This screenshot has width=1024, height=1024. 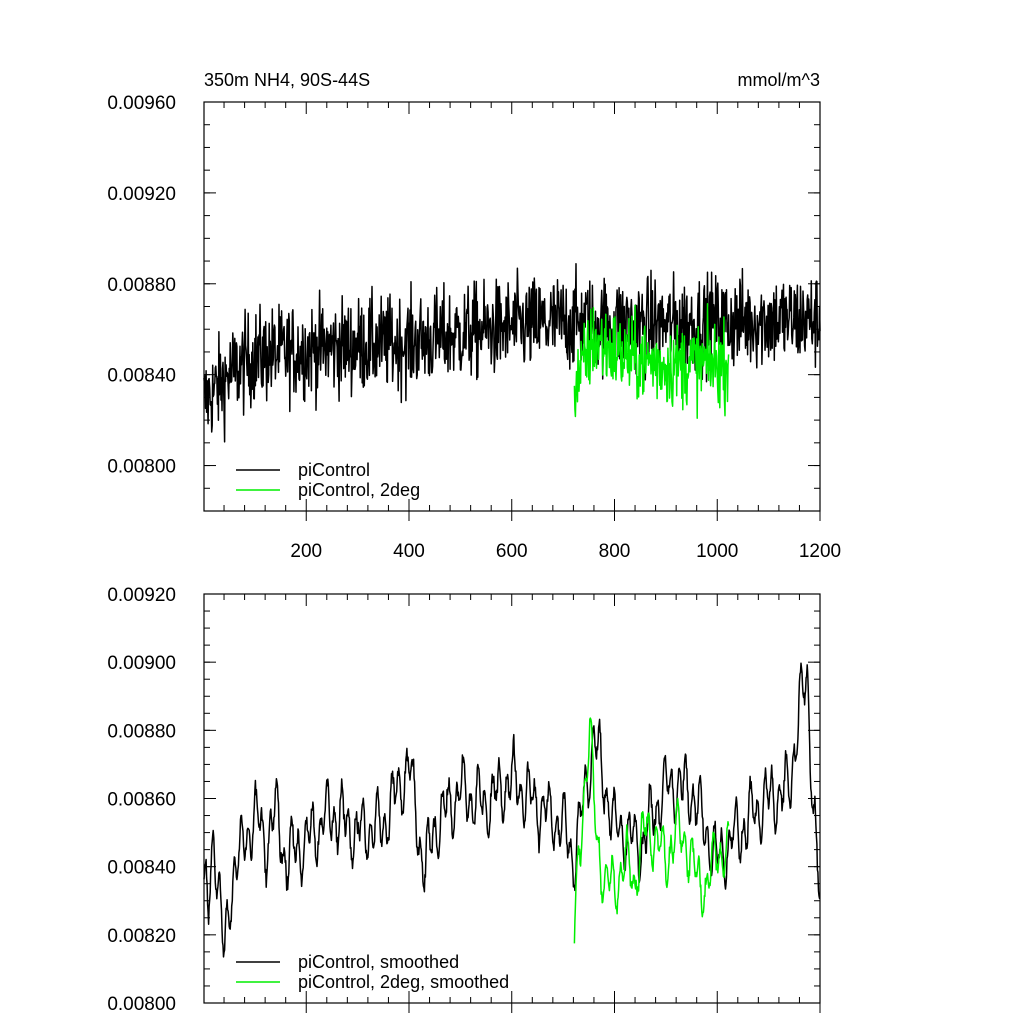 I want to click on legend-label-picontrol-2deg: piControl, 2deg, so click(x=359, y=490).